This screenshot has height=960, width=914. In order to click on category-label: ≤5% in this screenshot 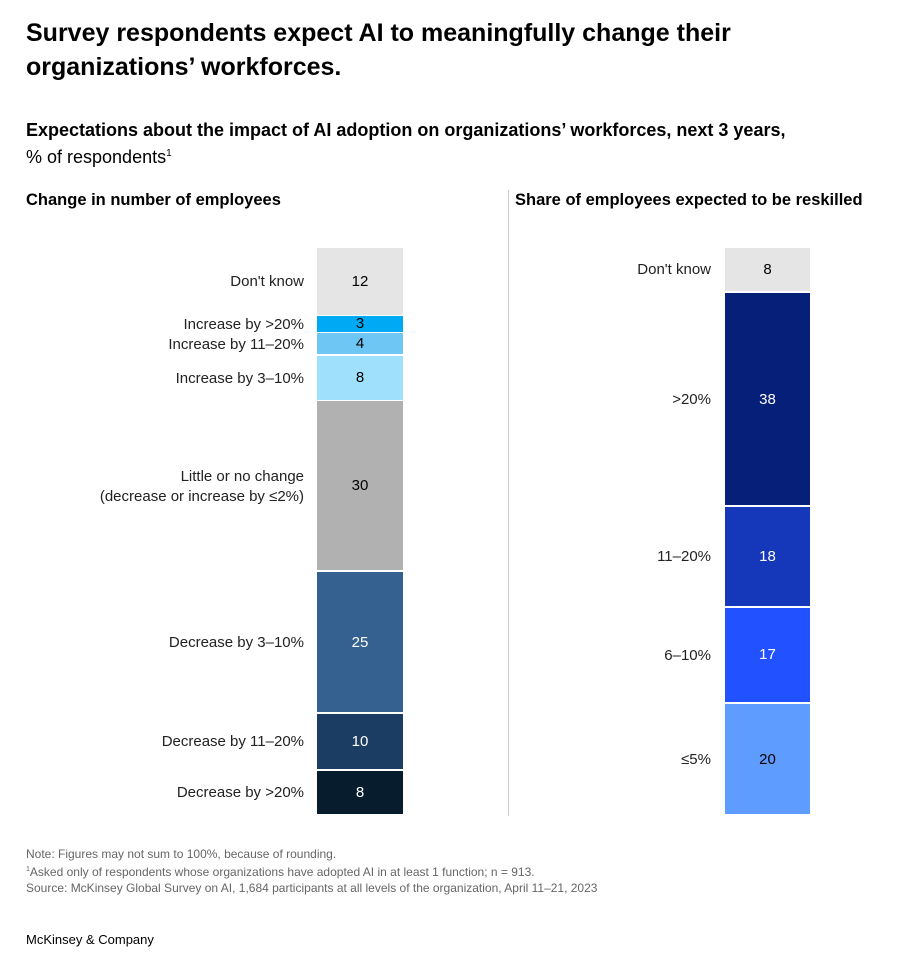, I will do `click(696, 759)`.